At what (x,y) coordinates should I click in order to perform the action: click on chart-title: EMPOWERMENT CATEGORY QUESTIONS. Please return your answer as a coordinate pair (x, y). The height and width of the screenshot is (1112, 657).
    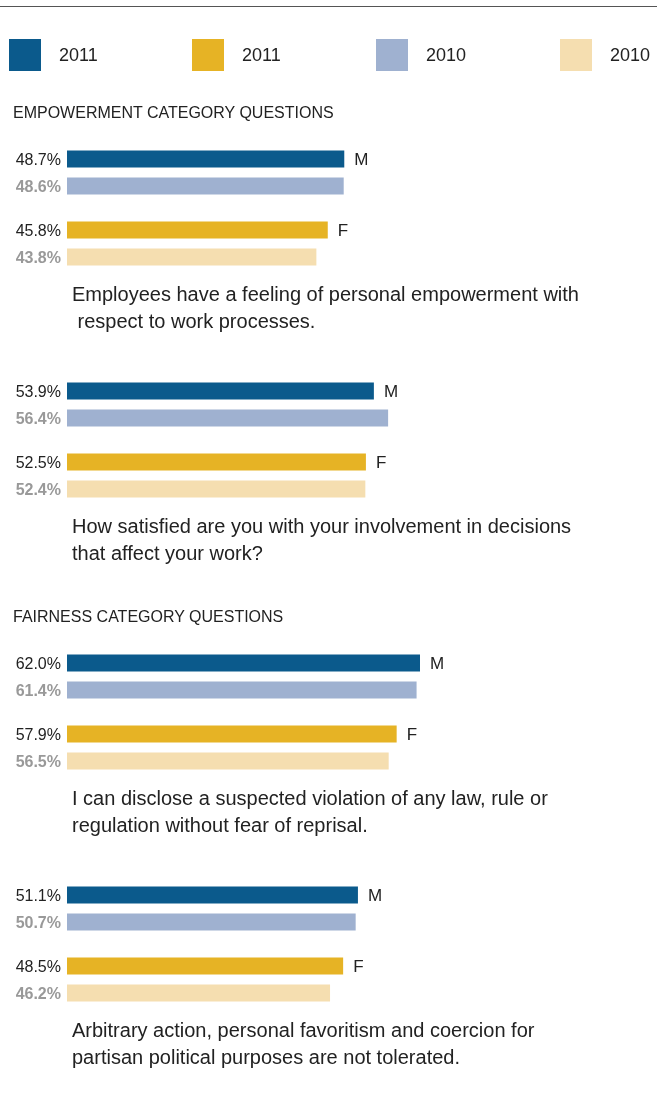
    Looking at the image, I should click on (173, 112).